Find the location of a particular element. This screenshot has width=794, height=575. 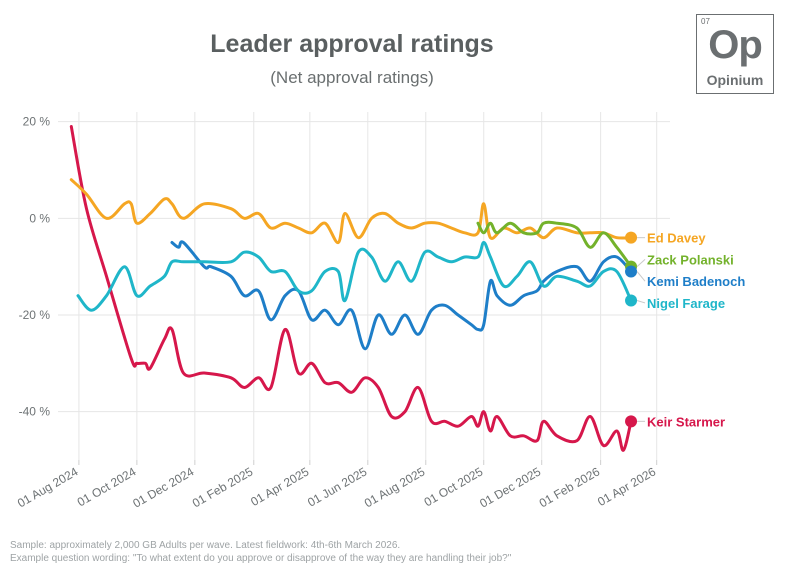

x-tick-label: 01 Aug 2024 is located at coordinates (48, 487).